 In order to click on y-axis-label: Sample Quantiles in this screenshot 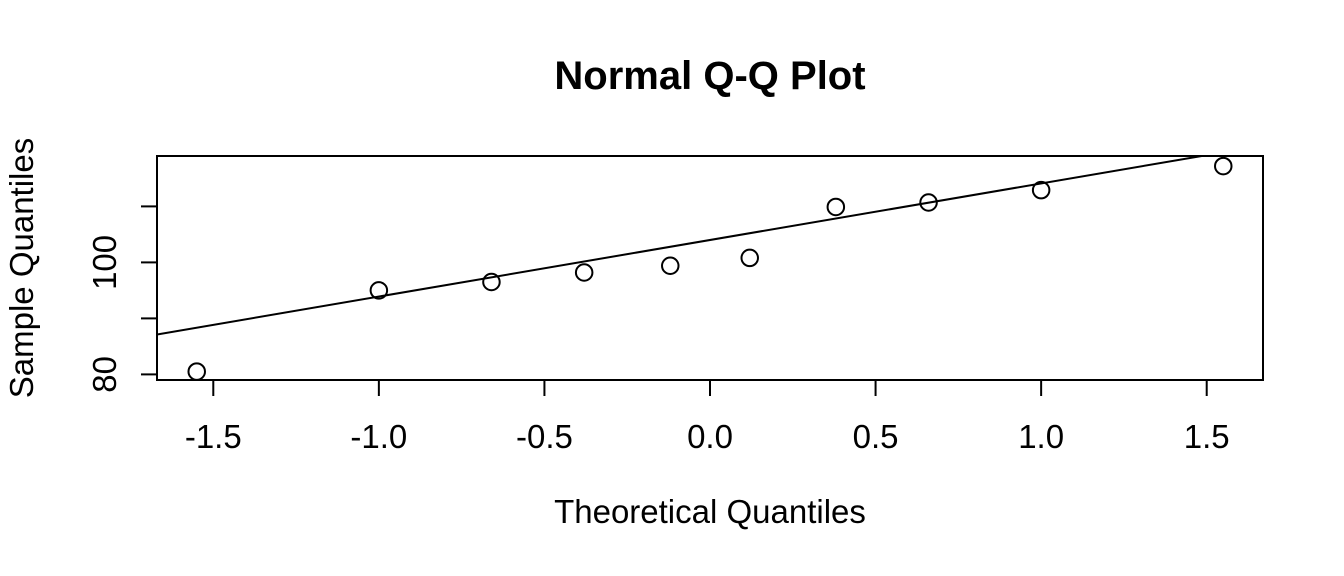, I will do `click(21, 268)`.